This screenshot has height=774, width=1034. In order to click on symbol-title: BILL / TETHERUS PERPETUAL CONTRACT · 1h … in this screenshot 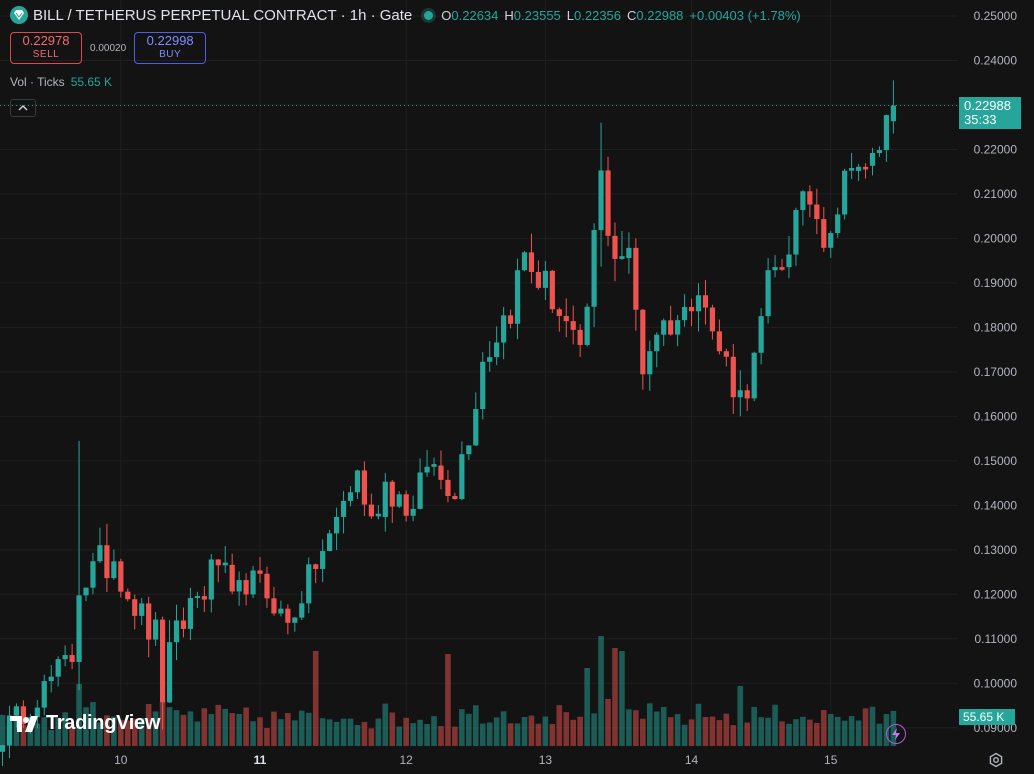, I will do `click(223, 15)`.